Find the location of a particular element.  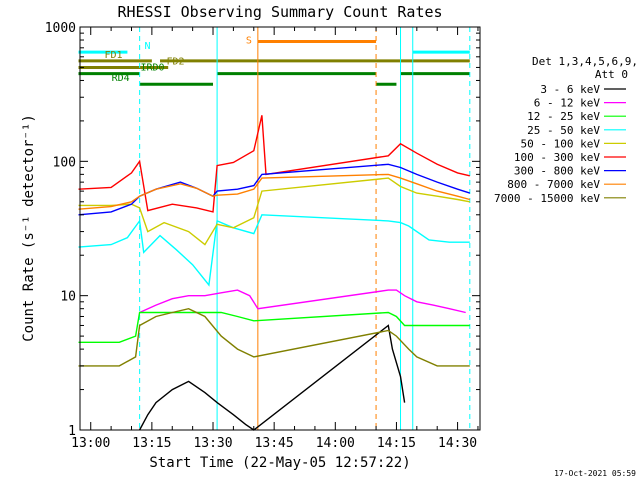

x-tick-label: 14:00 is located at coordinates (335, 443).